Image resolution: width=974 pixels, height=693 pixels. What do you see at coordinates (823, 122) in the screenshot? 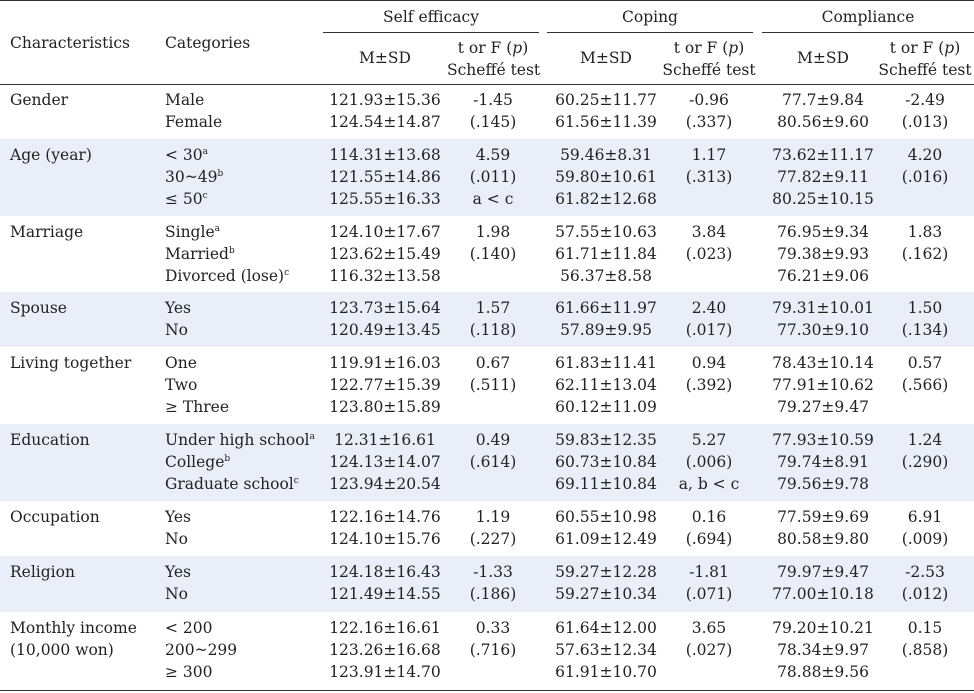
I see `mean-sd-value: 80.56±9.60` at bounding box center [823, 122].